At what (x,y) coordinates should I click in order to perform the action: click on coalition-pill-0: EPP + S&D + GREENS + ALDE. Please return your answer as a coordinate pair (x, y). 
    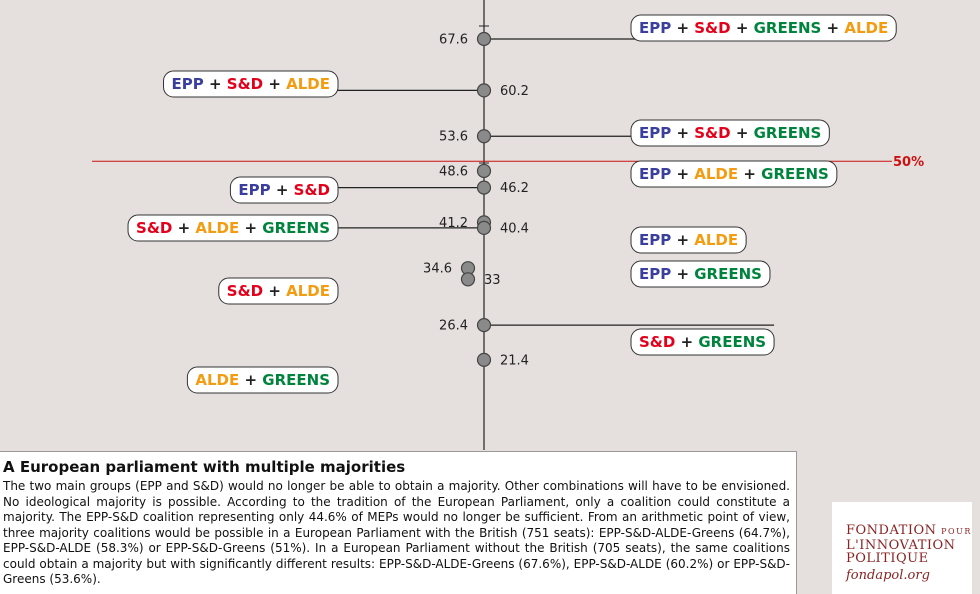
    Looking at the image, I should click on (763, 28).